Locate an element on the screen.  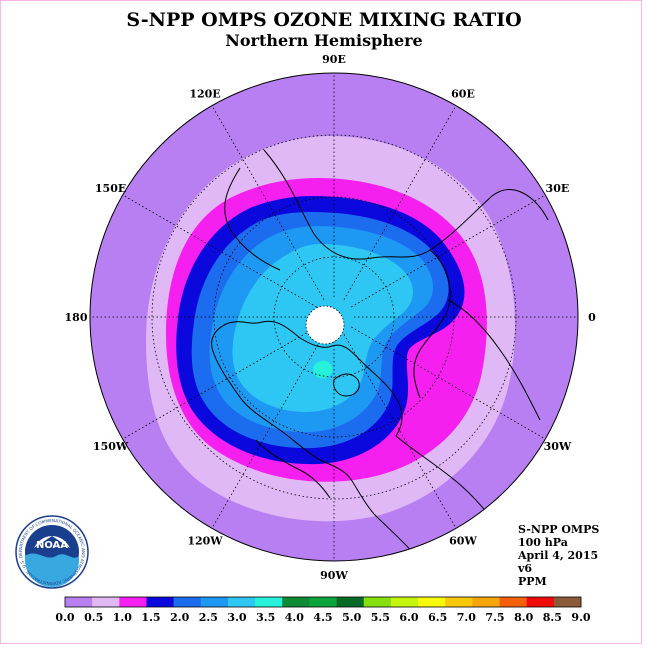
lon-90e-label: 90E is located at coordinates (334, 59).